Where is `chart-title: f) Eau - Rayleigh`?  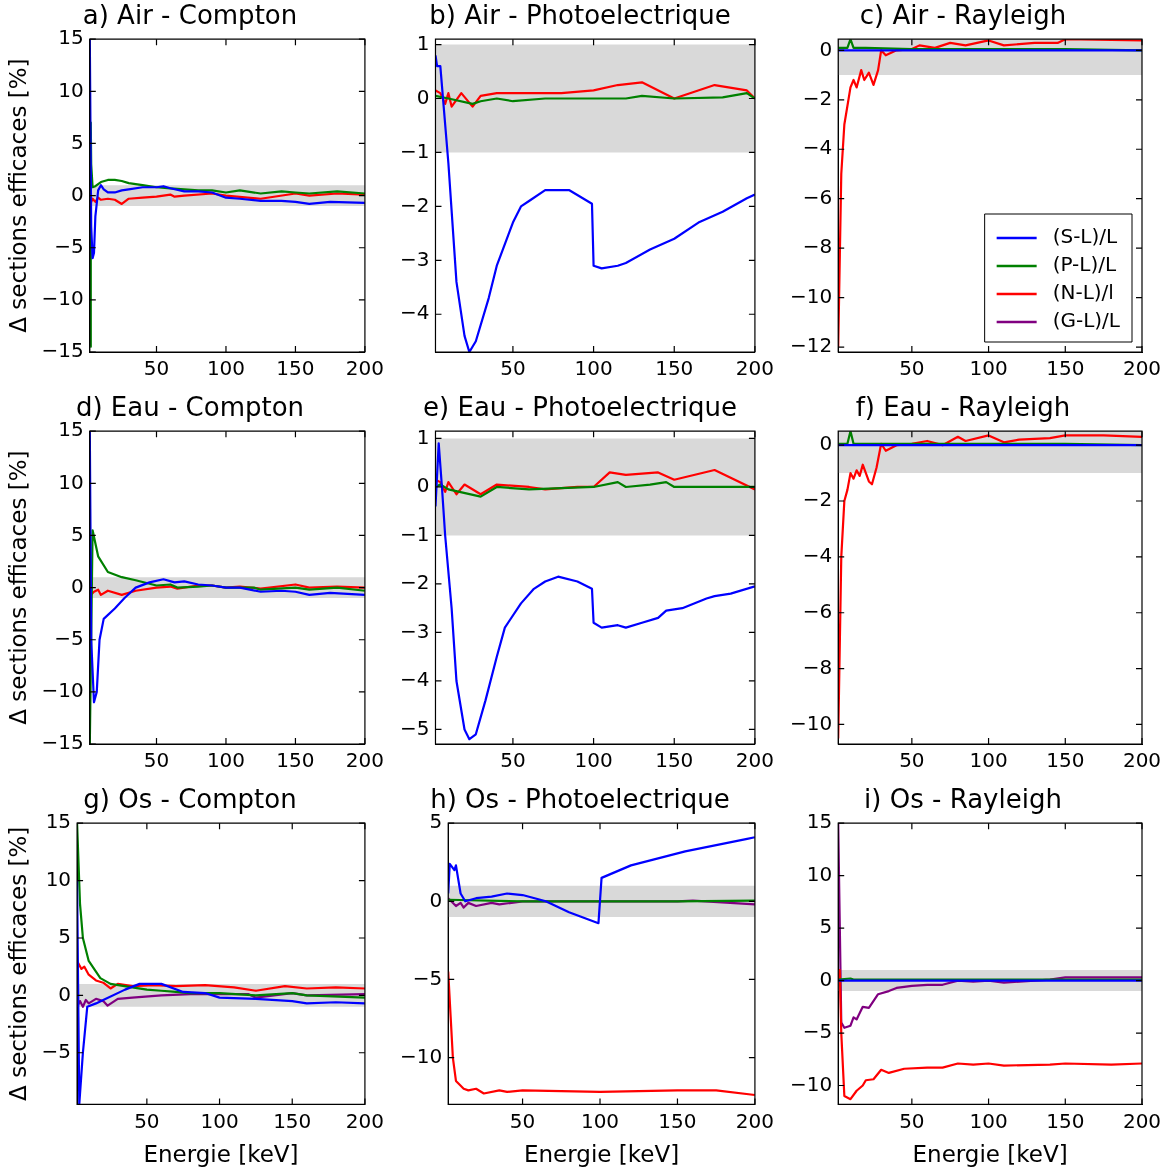
chart-title: f) Eau - Rayleigh is located at coordinates (963, 407).